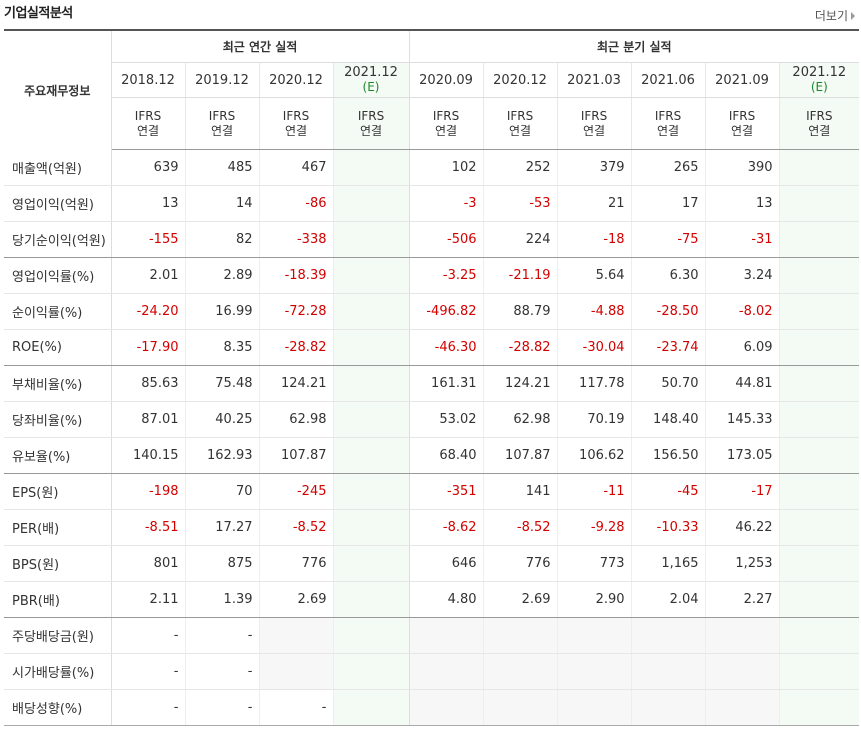  I want to click on table-cell: 2.04, so click(668, 599).